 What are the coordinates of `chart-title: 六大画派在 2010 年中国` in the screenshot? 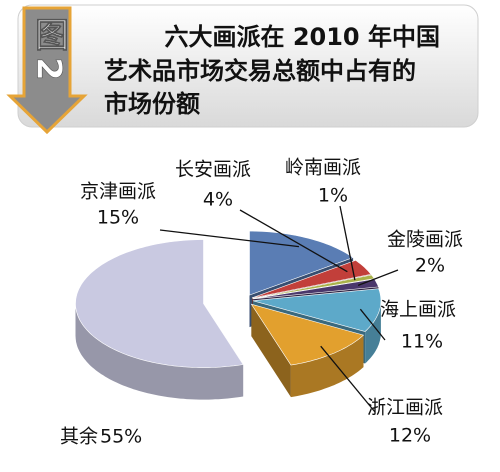 It's located at (302, 37).